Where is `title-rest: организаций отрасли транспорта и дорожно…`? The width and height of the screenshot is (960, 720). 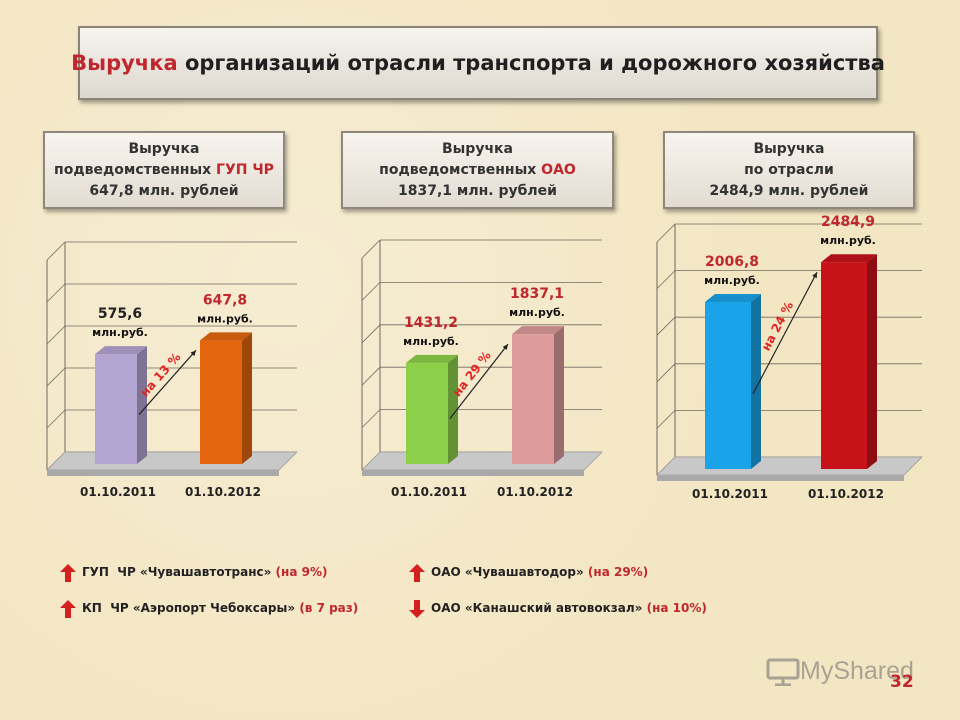 title-rest: организаций отрасли транспорта и дорожно… is located at coordinates (531, 63).